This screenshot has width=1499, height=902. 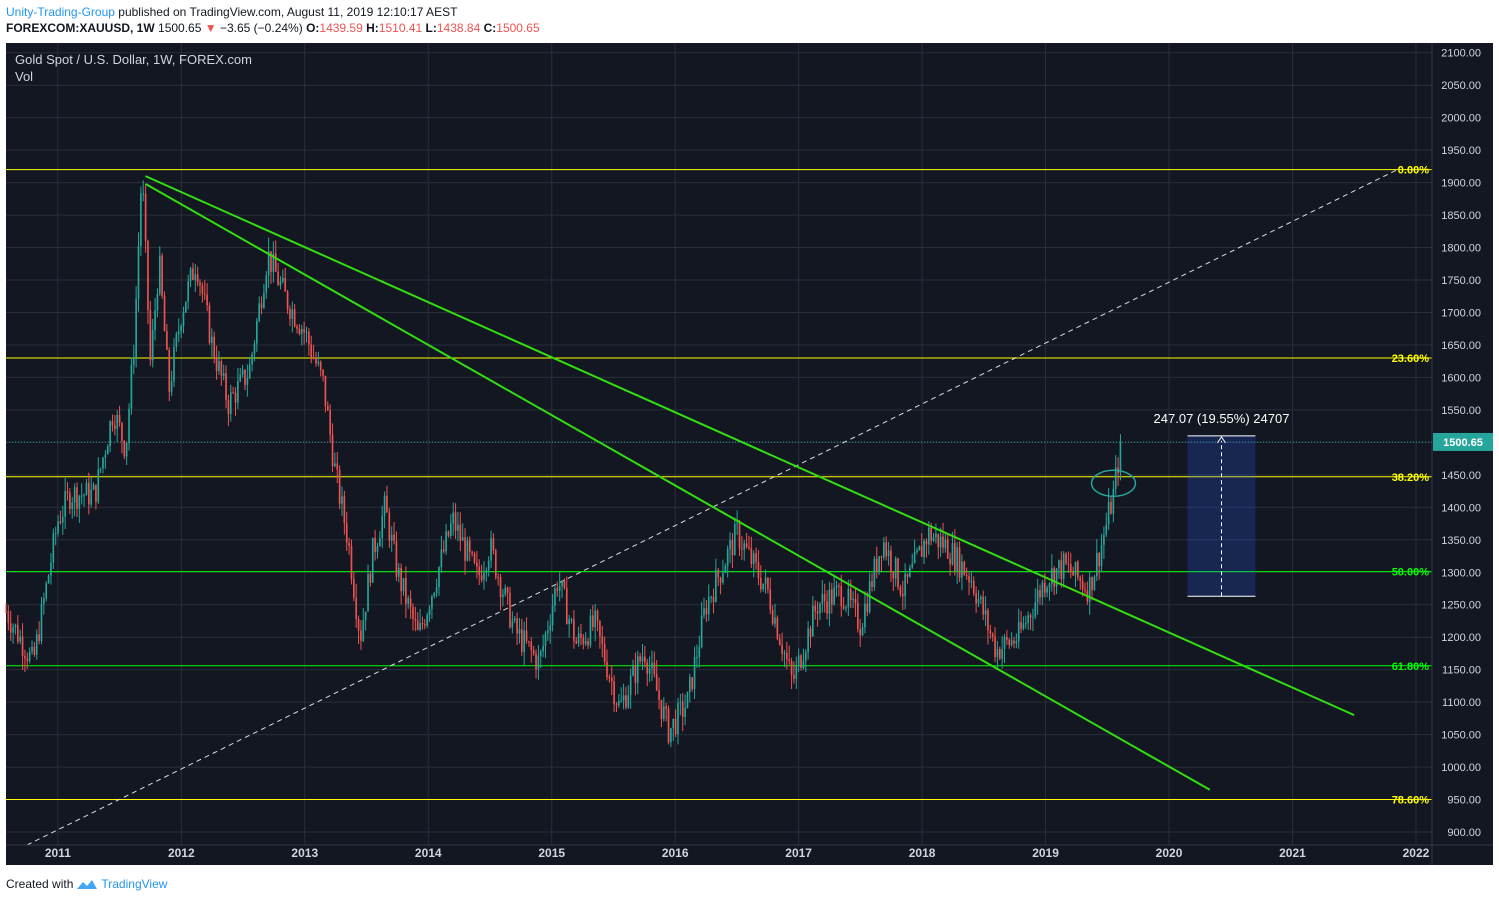 What do you see at coordinates (490, 28) in the screenshot?
I see `close-label: C:` at bounding box center [490, 28].